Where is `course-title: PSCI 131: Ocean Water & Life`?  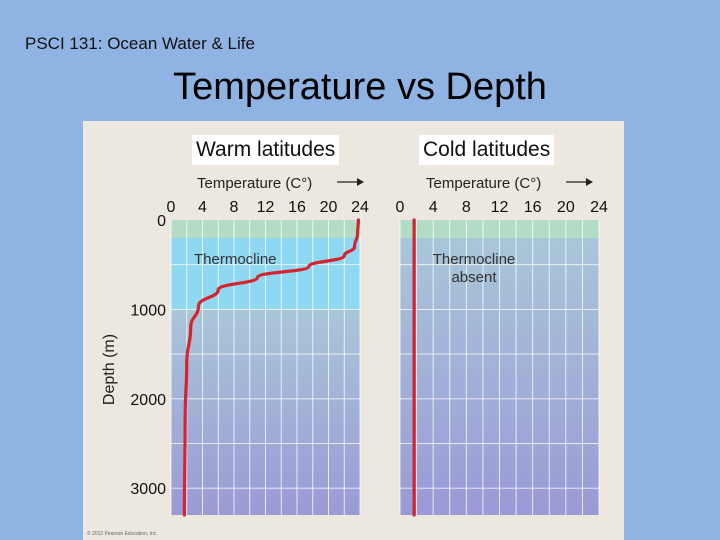 course-title: PSCI 131: Ocean Water & Life is located at coordinates (140, 43).